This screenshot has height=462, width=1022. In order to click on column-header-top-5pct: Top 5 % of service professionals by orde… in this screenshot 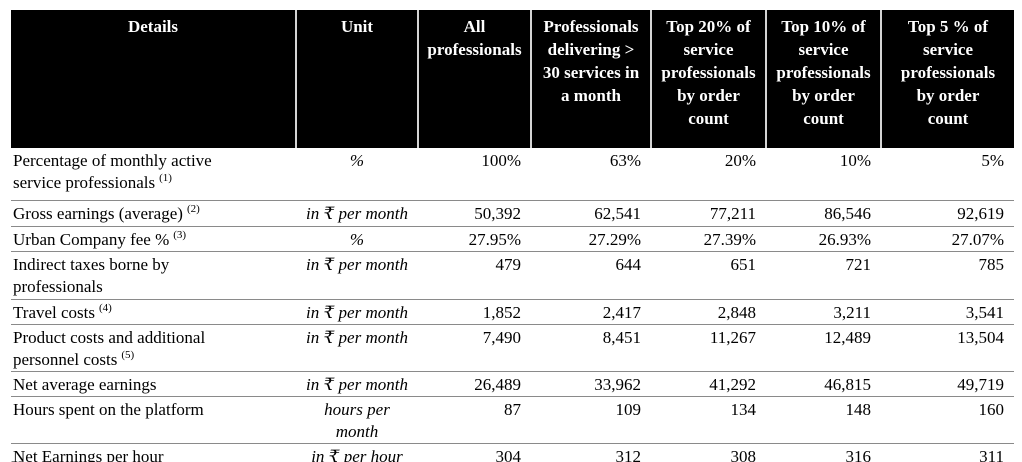, I will do `click(947, 79)`.